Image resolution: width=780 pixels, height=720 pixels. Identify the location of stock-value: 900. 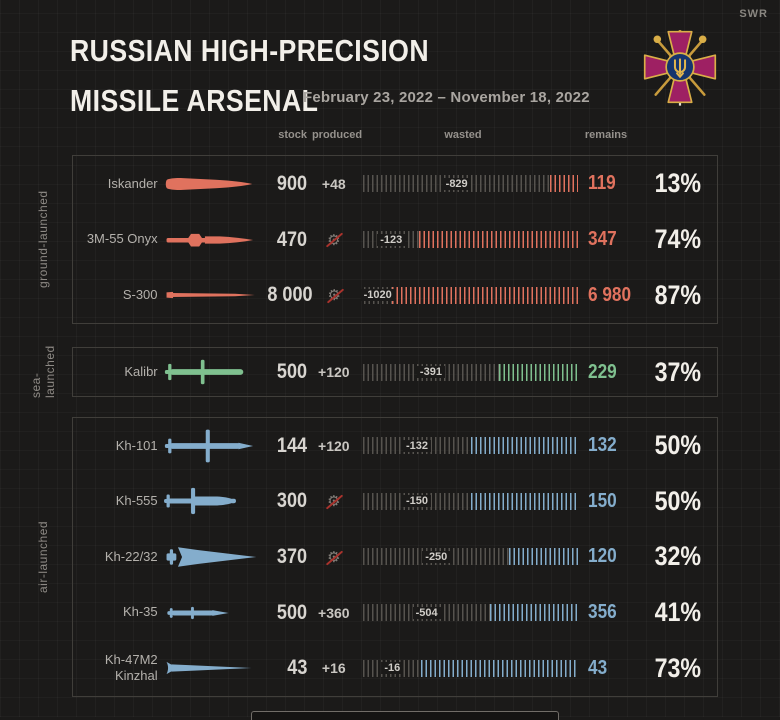
(292, 183).